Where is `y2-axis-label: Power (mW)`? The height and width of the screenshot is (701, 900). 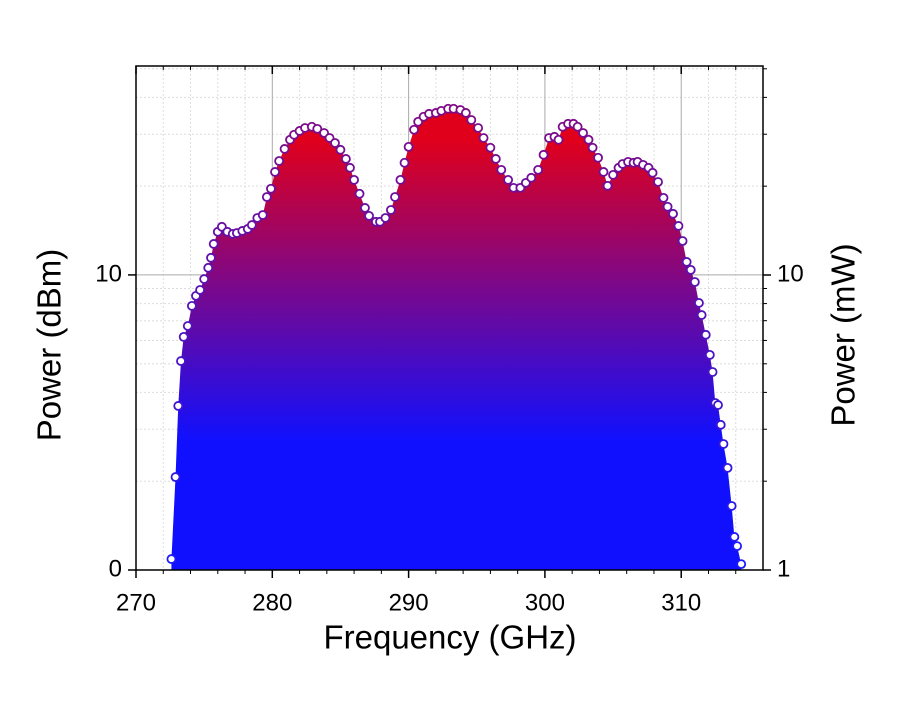 y2-axis-label: Power (mW) is located at coordinates (843, 334).